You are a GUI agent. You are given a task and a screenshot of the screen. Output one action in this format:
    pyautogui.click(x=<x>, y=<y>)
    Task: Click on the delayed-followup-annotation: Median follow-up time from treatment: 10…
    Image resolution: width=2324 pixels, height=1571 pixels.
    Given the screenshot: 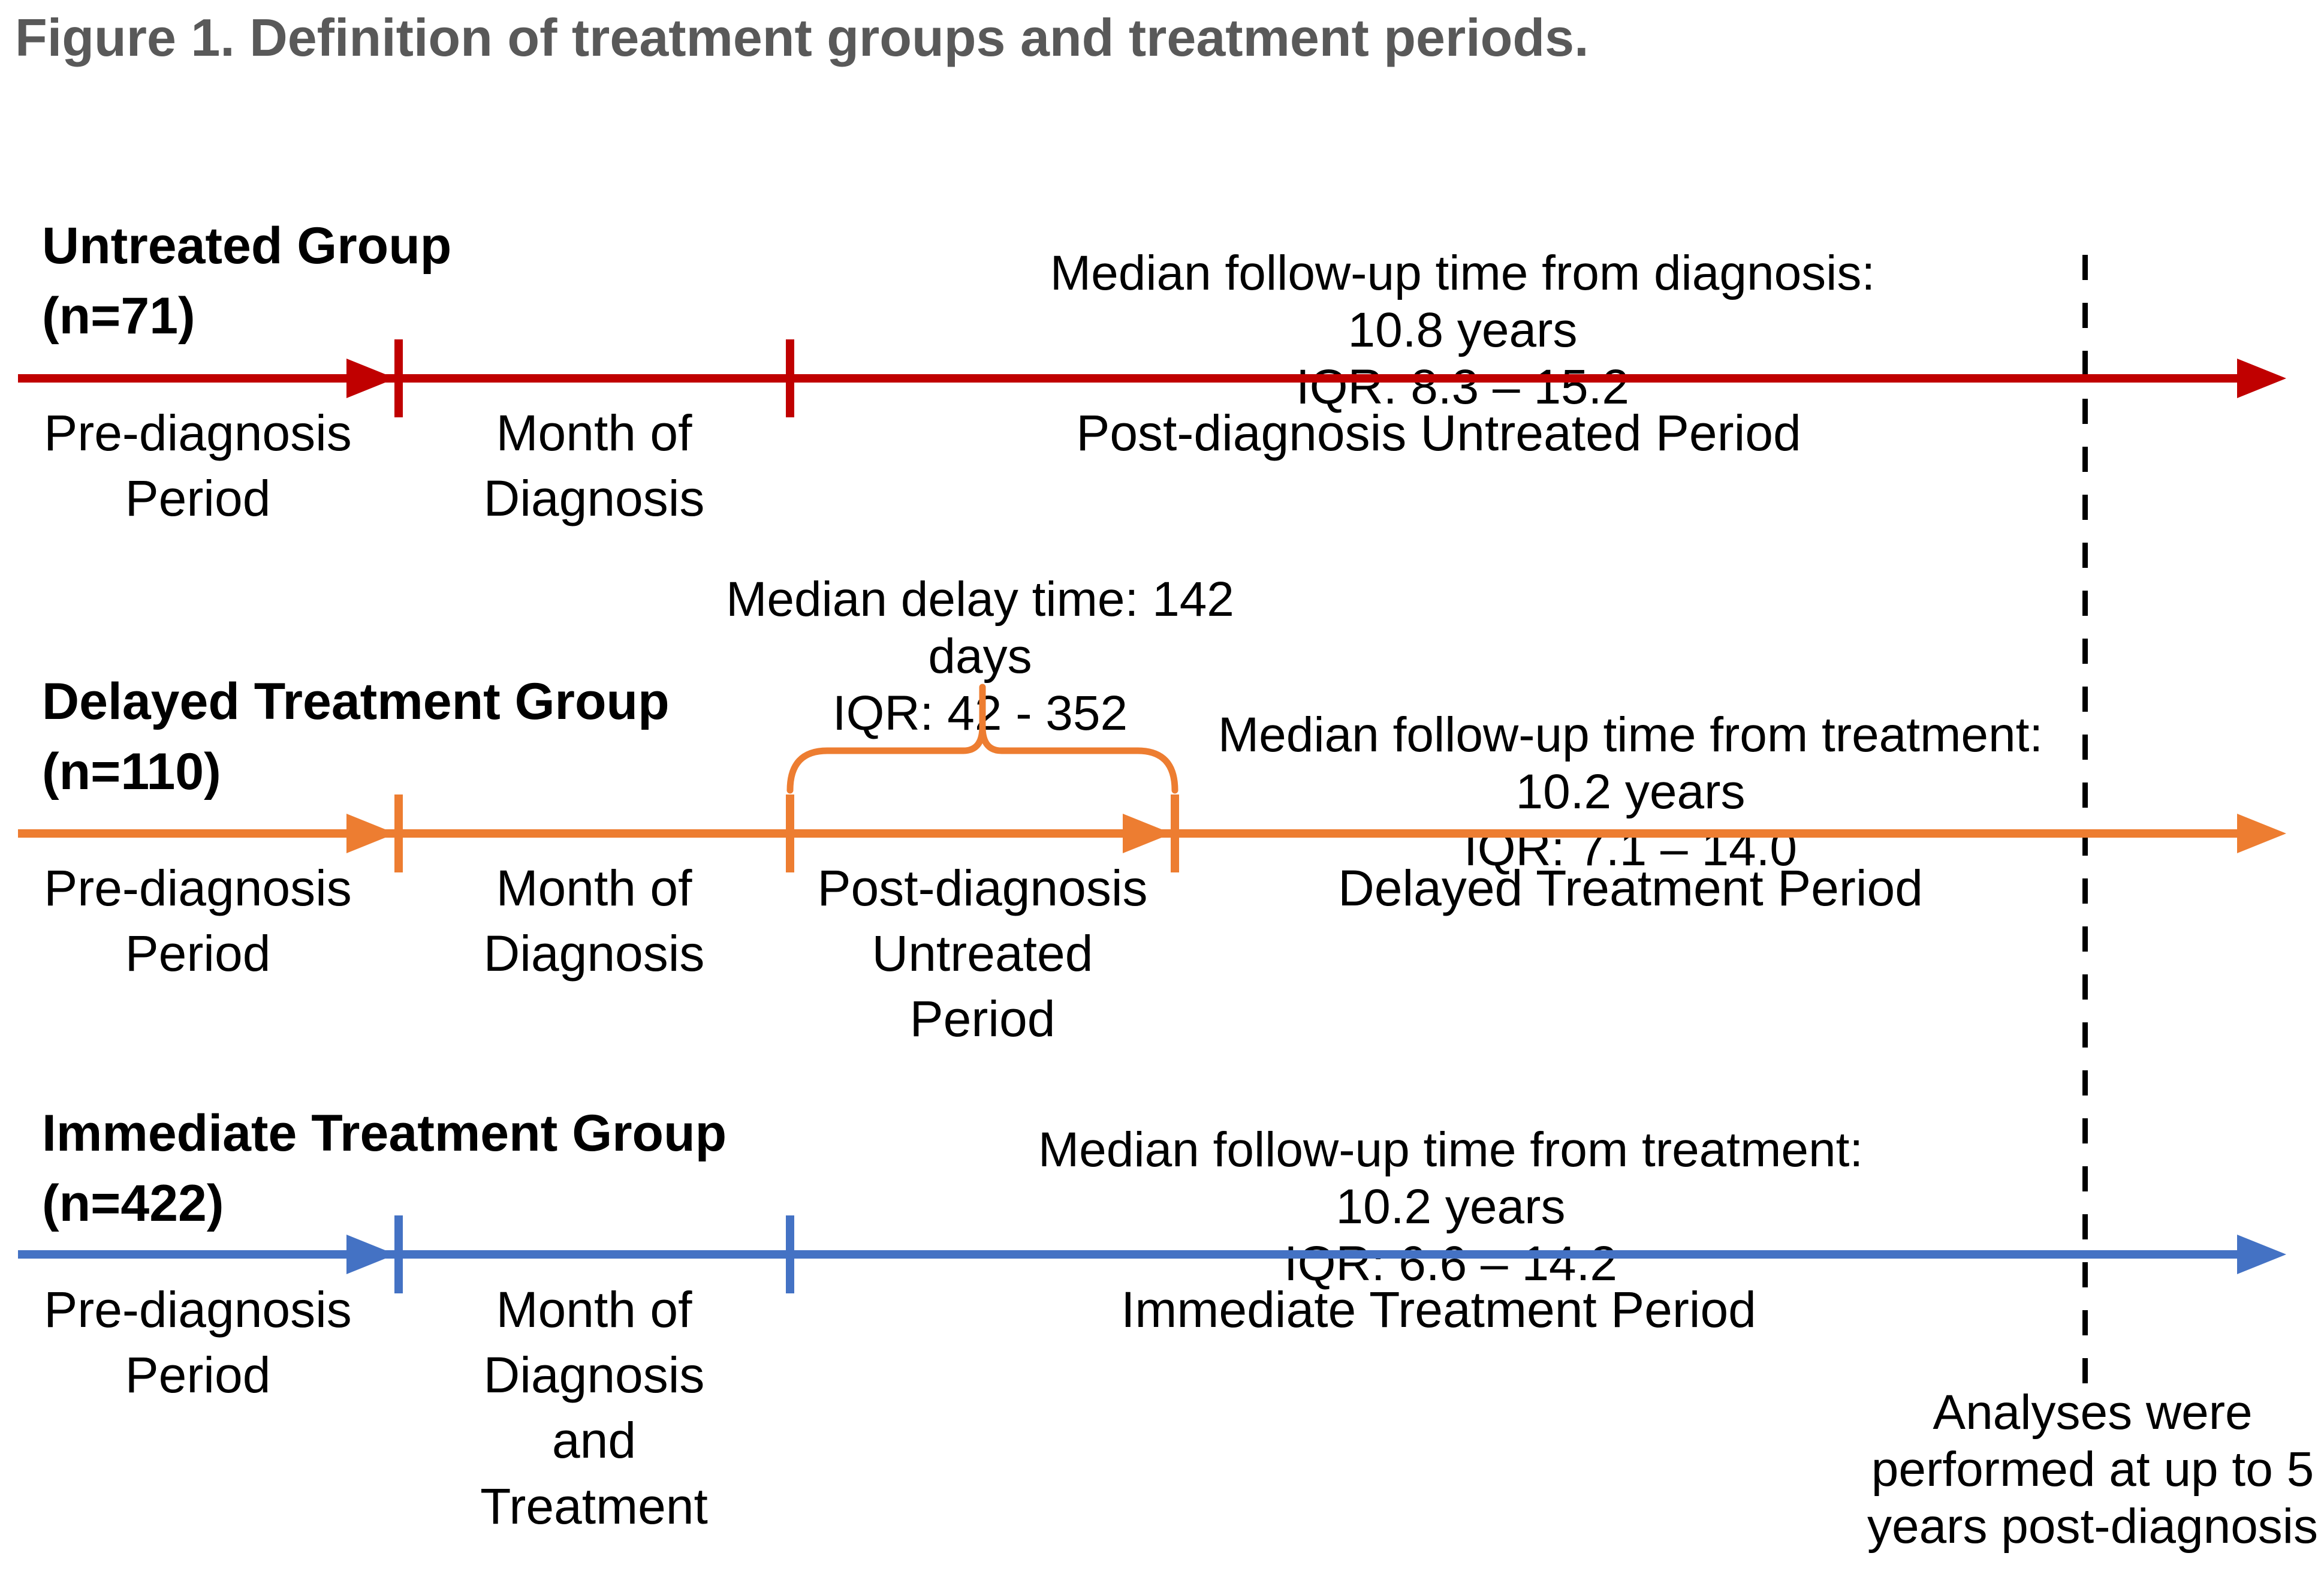 What is the action you would take?
    pyautogui.click(x=1630, y=792)
    